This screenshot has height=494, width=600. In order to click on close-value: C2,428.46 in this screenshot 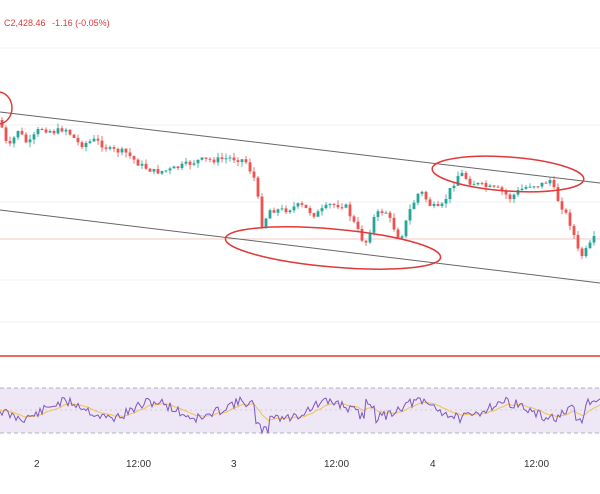, I will do `click(25, 23)`.